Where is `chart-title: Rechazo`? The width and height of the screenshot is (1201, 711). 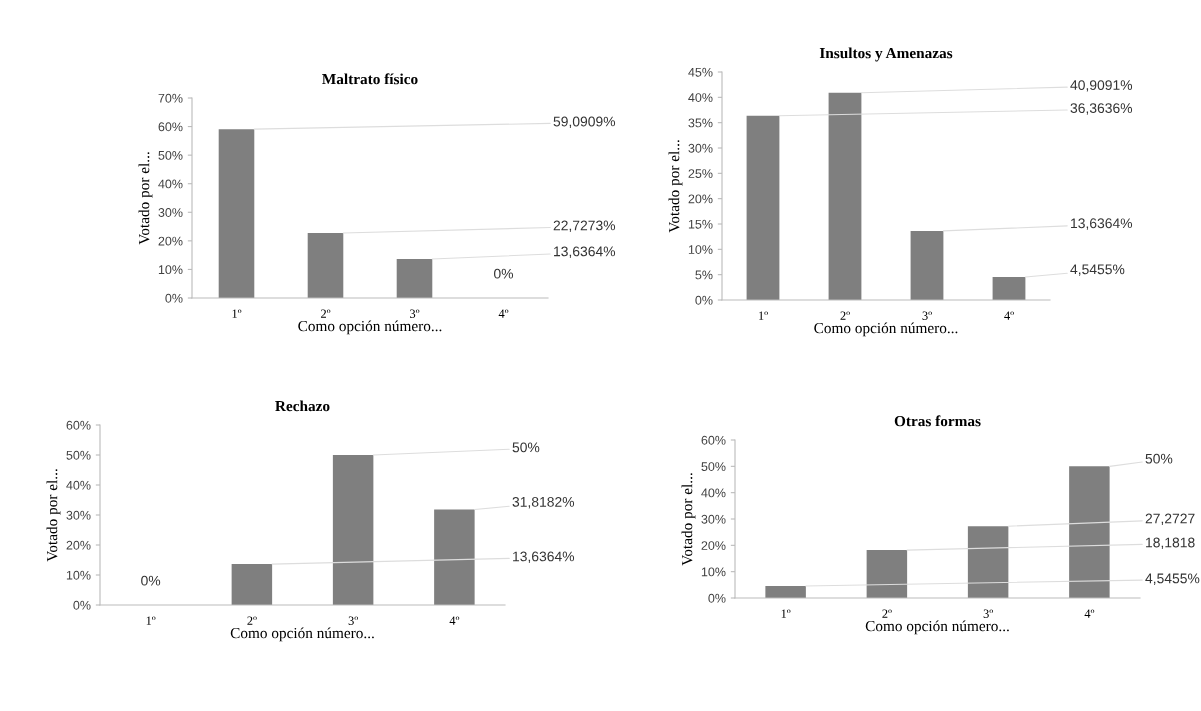
chart-title: Rechazo is located at coordinates (302, 406).